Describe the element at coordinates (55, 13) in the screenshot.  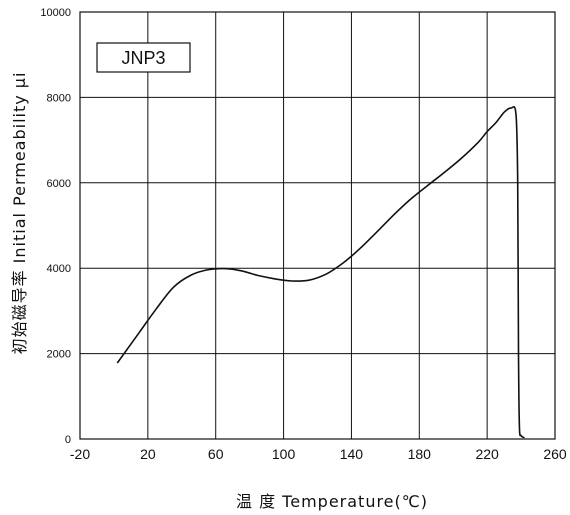
I see `y-tick-label: 10000` at that location.